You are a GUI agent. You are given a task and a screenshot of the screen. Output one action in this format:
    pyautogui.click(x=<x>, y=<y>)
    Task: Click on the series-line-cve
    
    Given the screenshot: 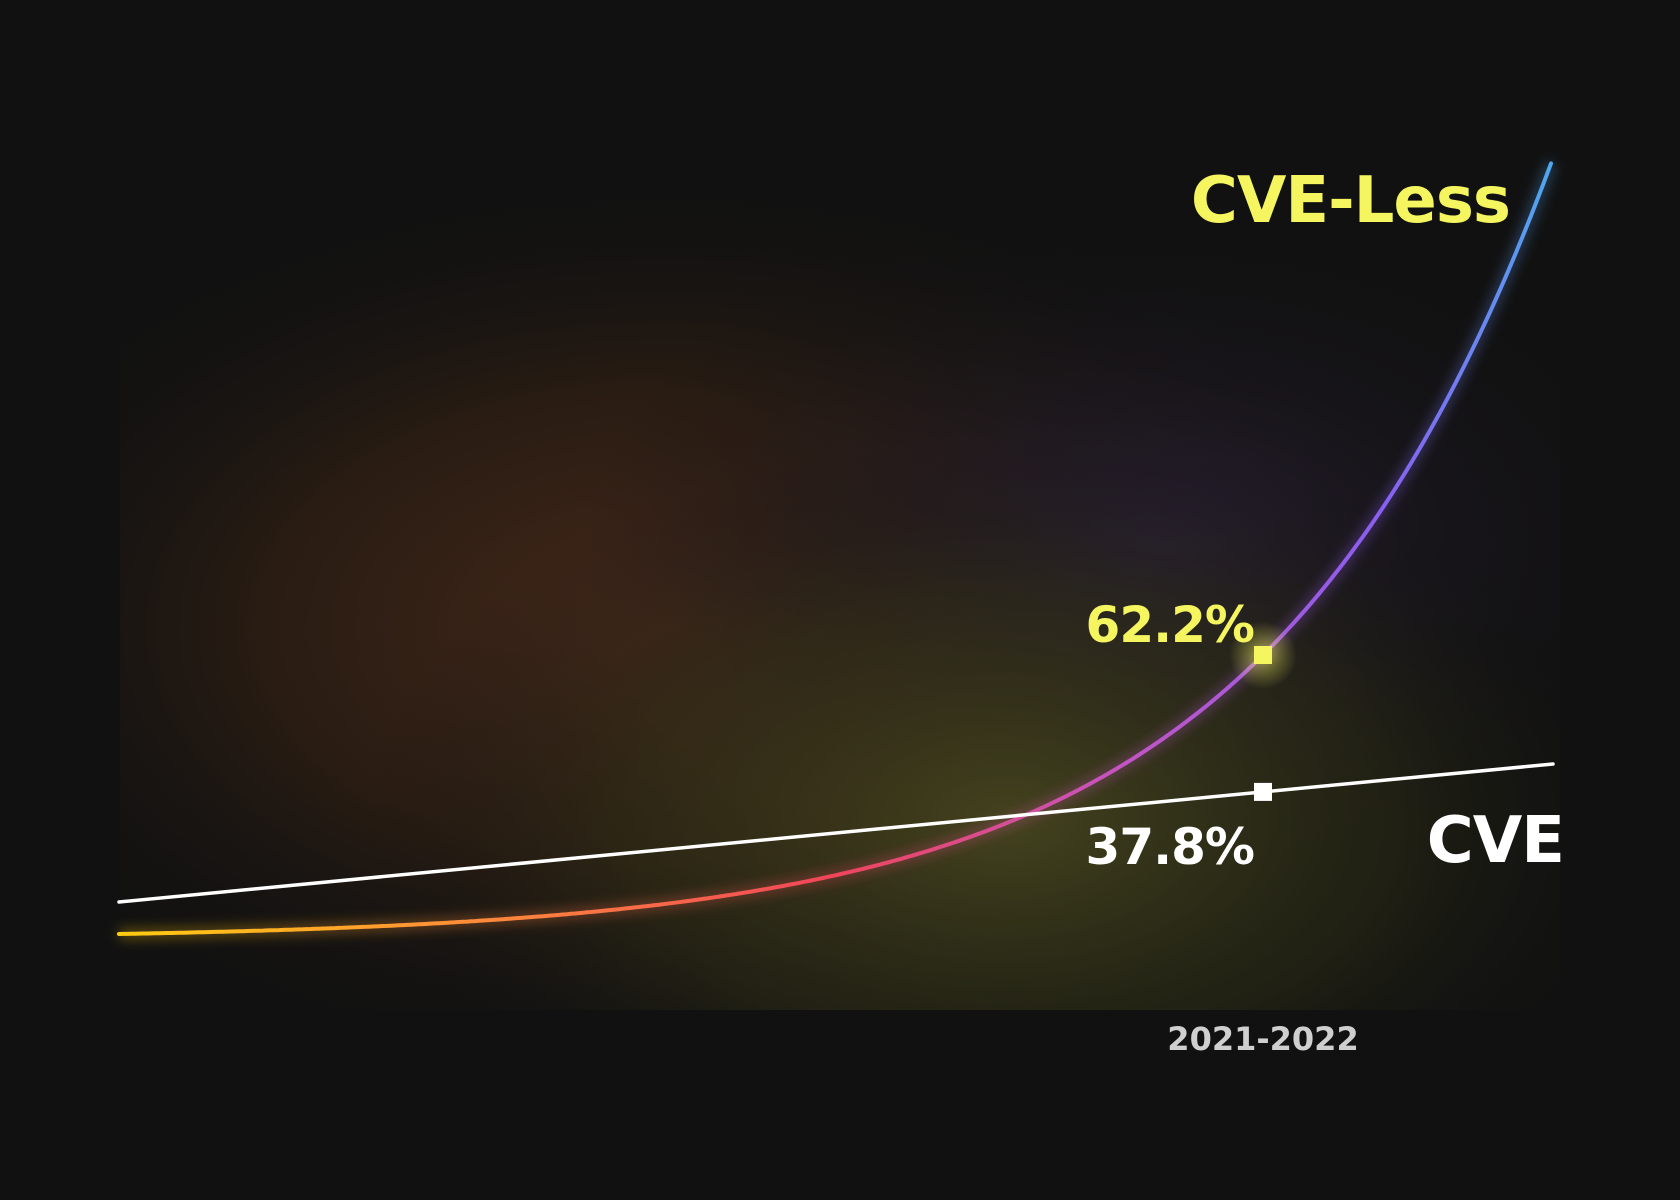 What is the action you would take?
    pyautogui.click(x=836, y=833)
    